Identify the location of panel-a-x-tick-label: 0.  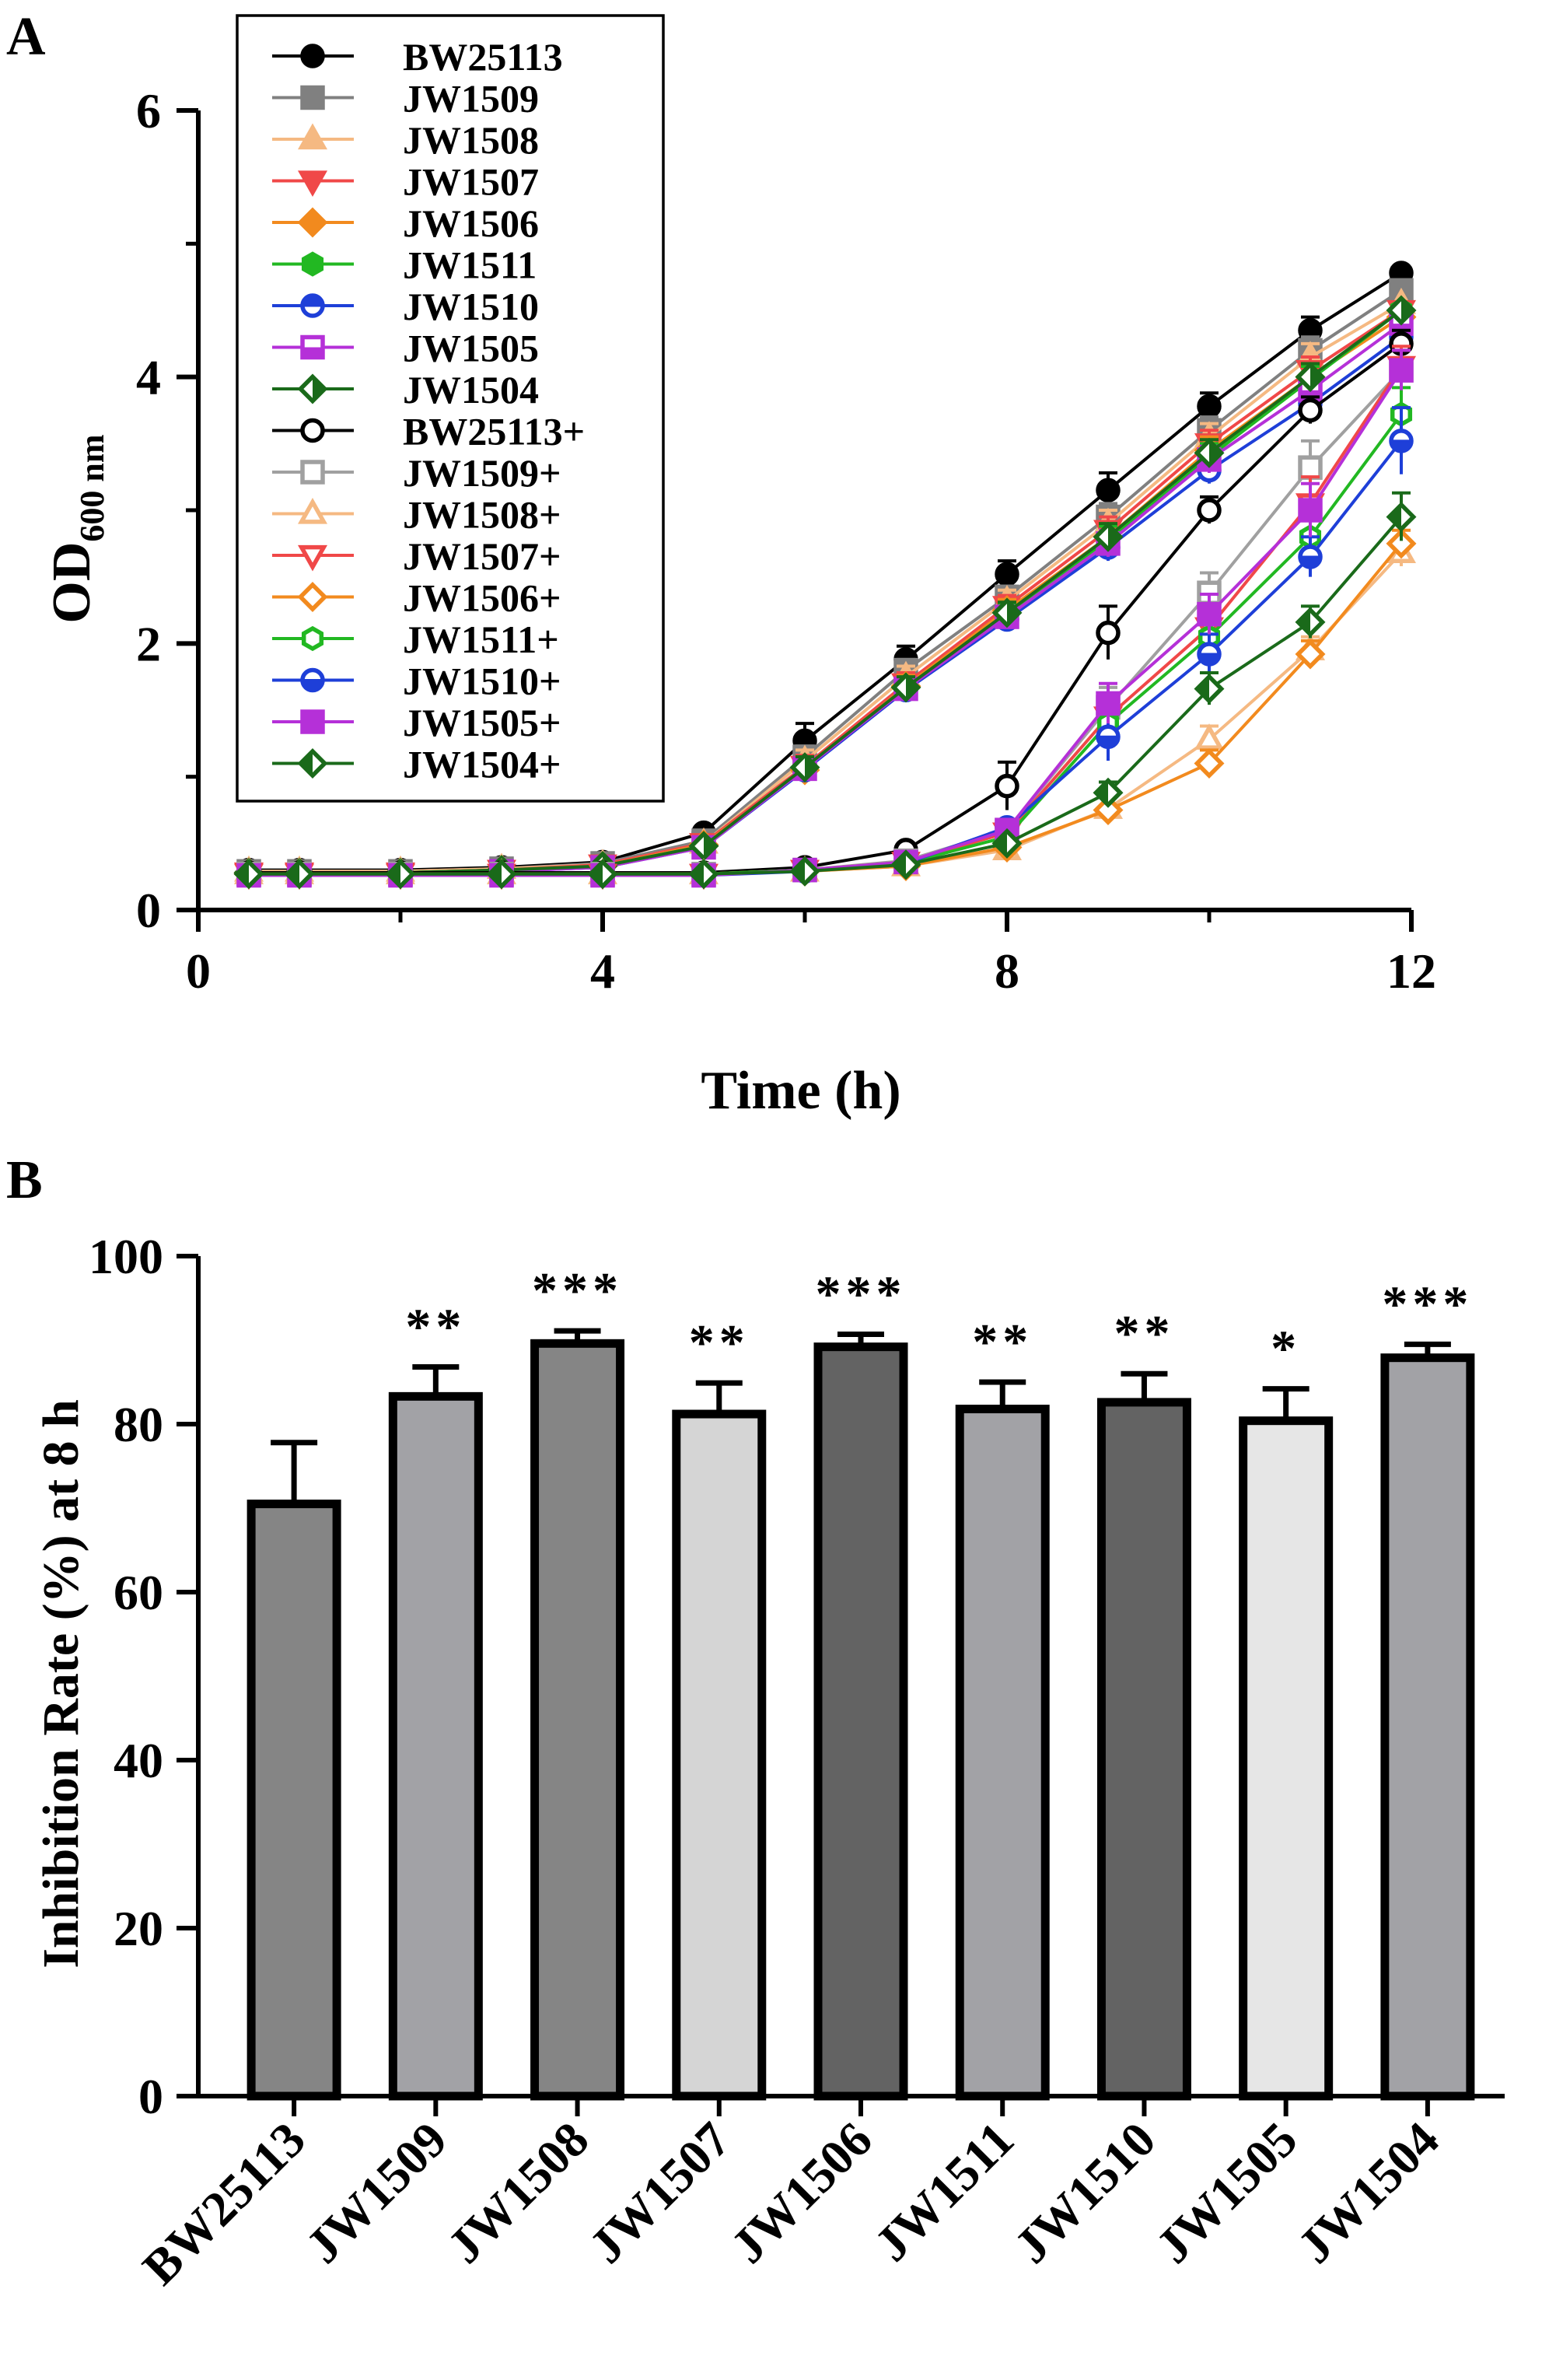
(199, 971).